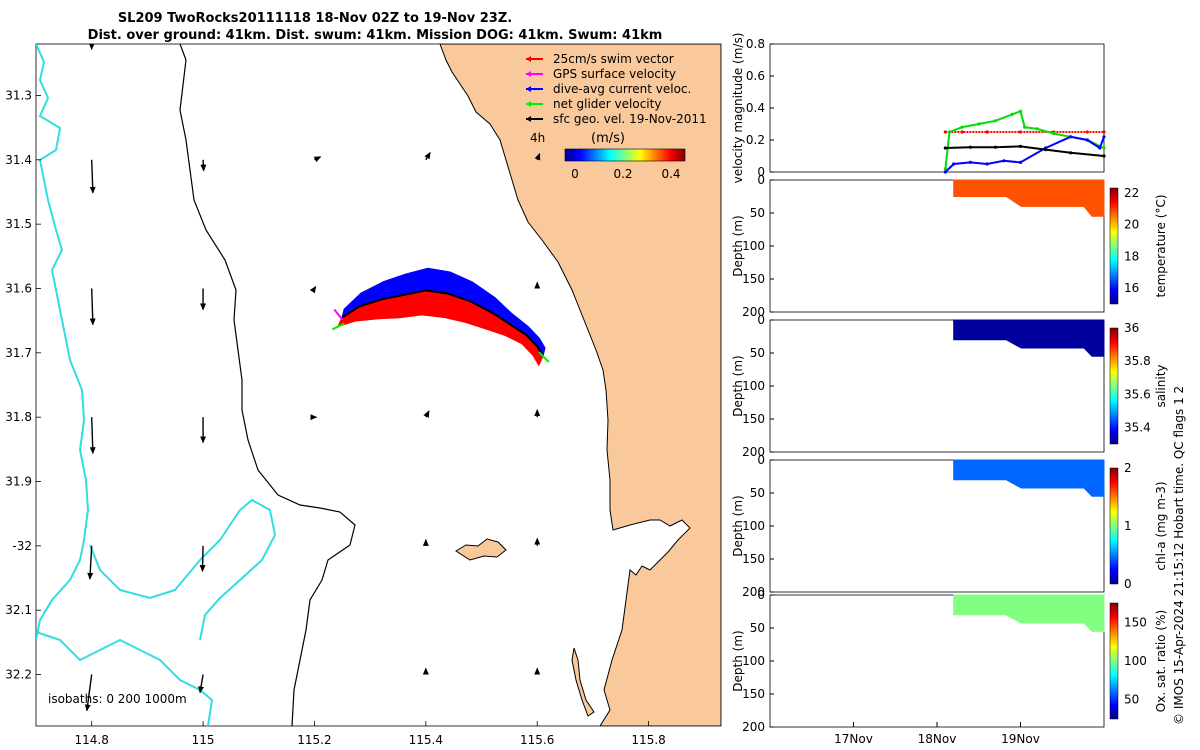 This screenshot has height=750, width=1200. What do you see at coordinates (426, 740) in the screenshot?
I see `map-xtick-label: 115.4` at bounding box center [426, 740].